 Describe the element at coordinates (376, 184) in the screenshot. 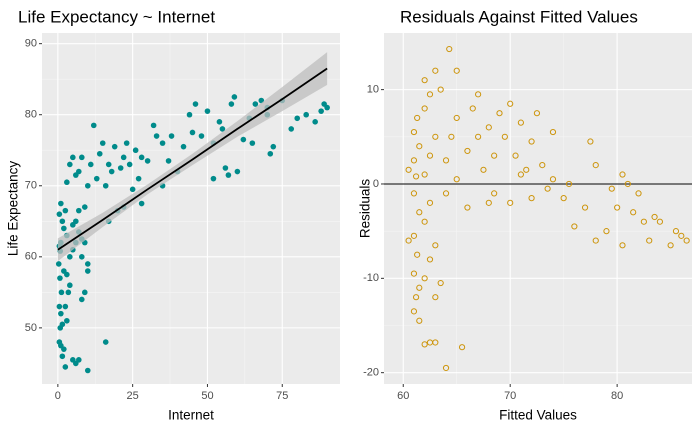

I see `y-tick-label: 0` at that location.